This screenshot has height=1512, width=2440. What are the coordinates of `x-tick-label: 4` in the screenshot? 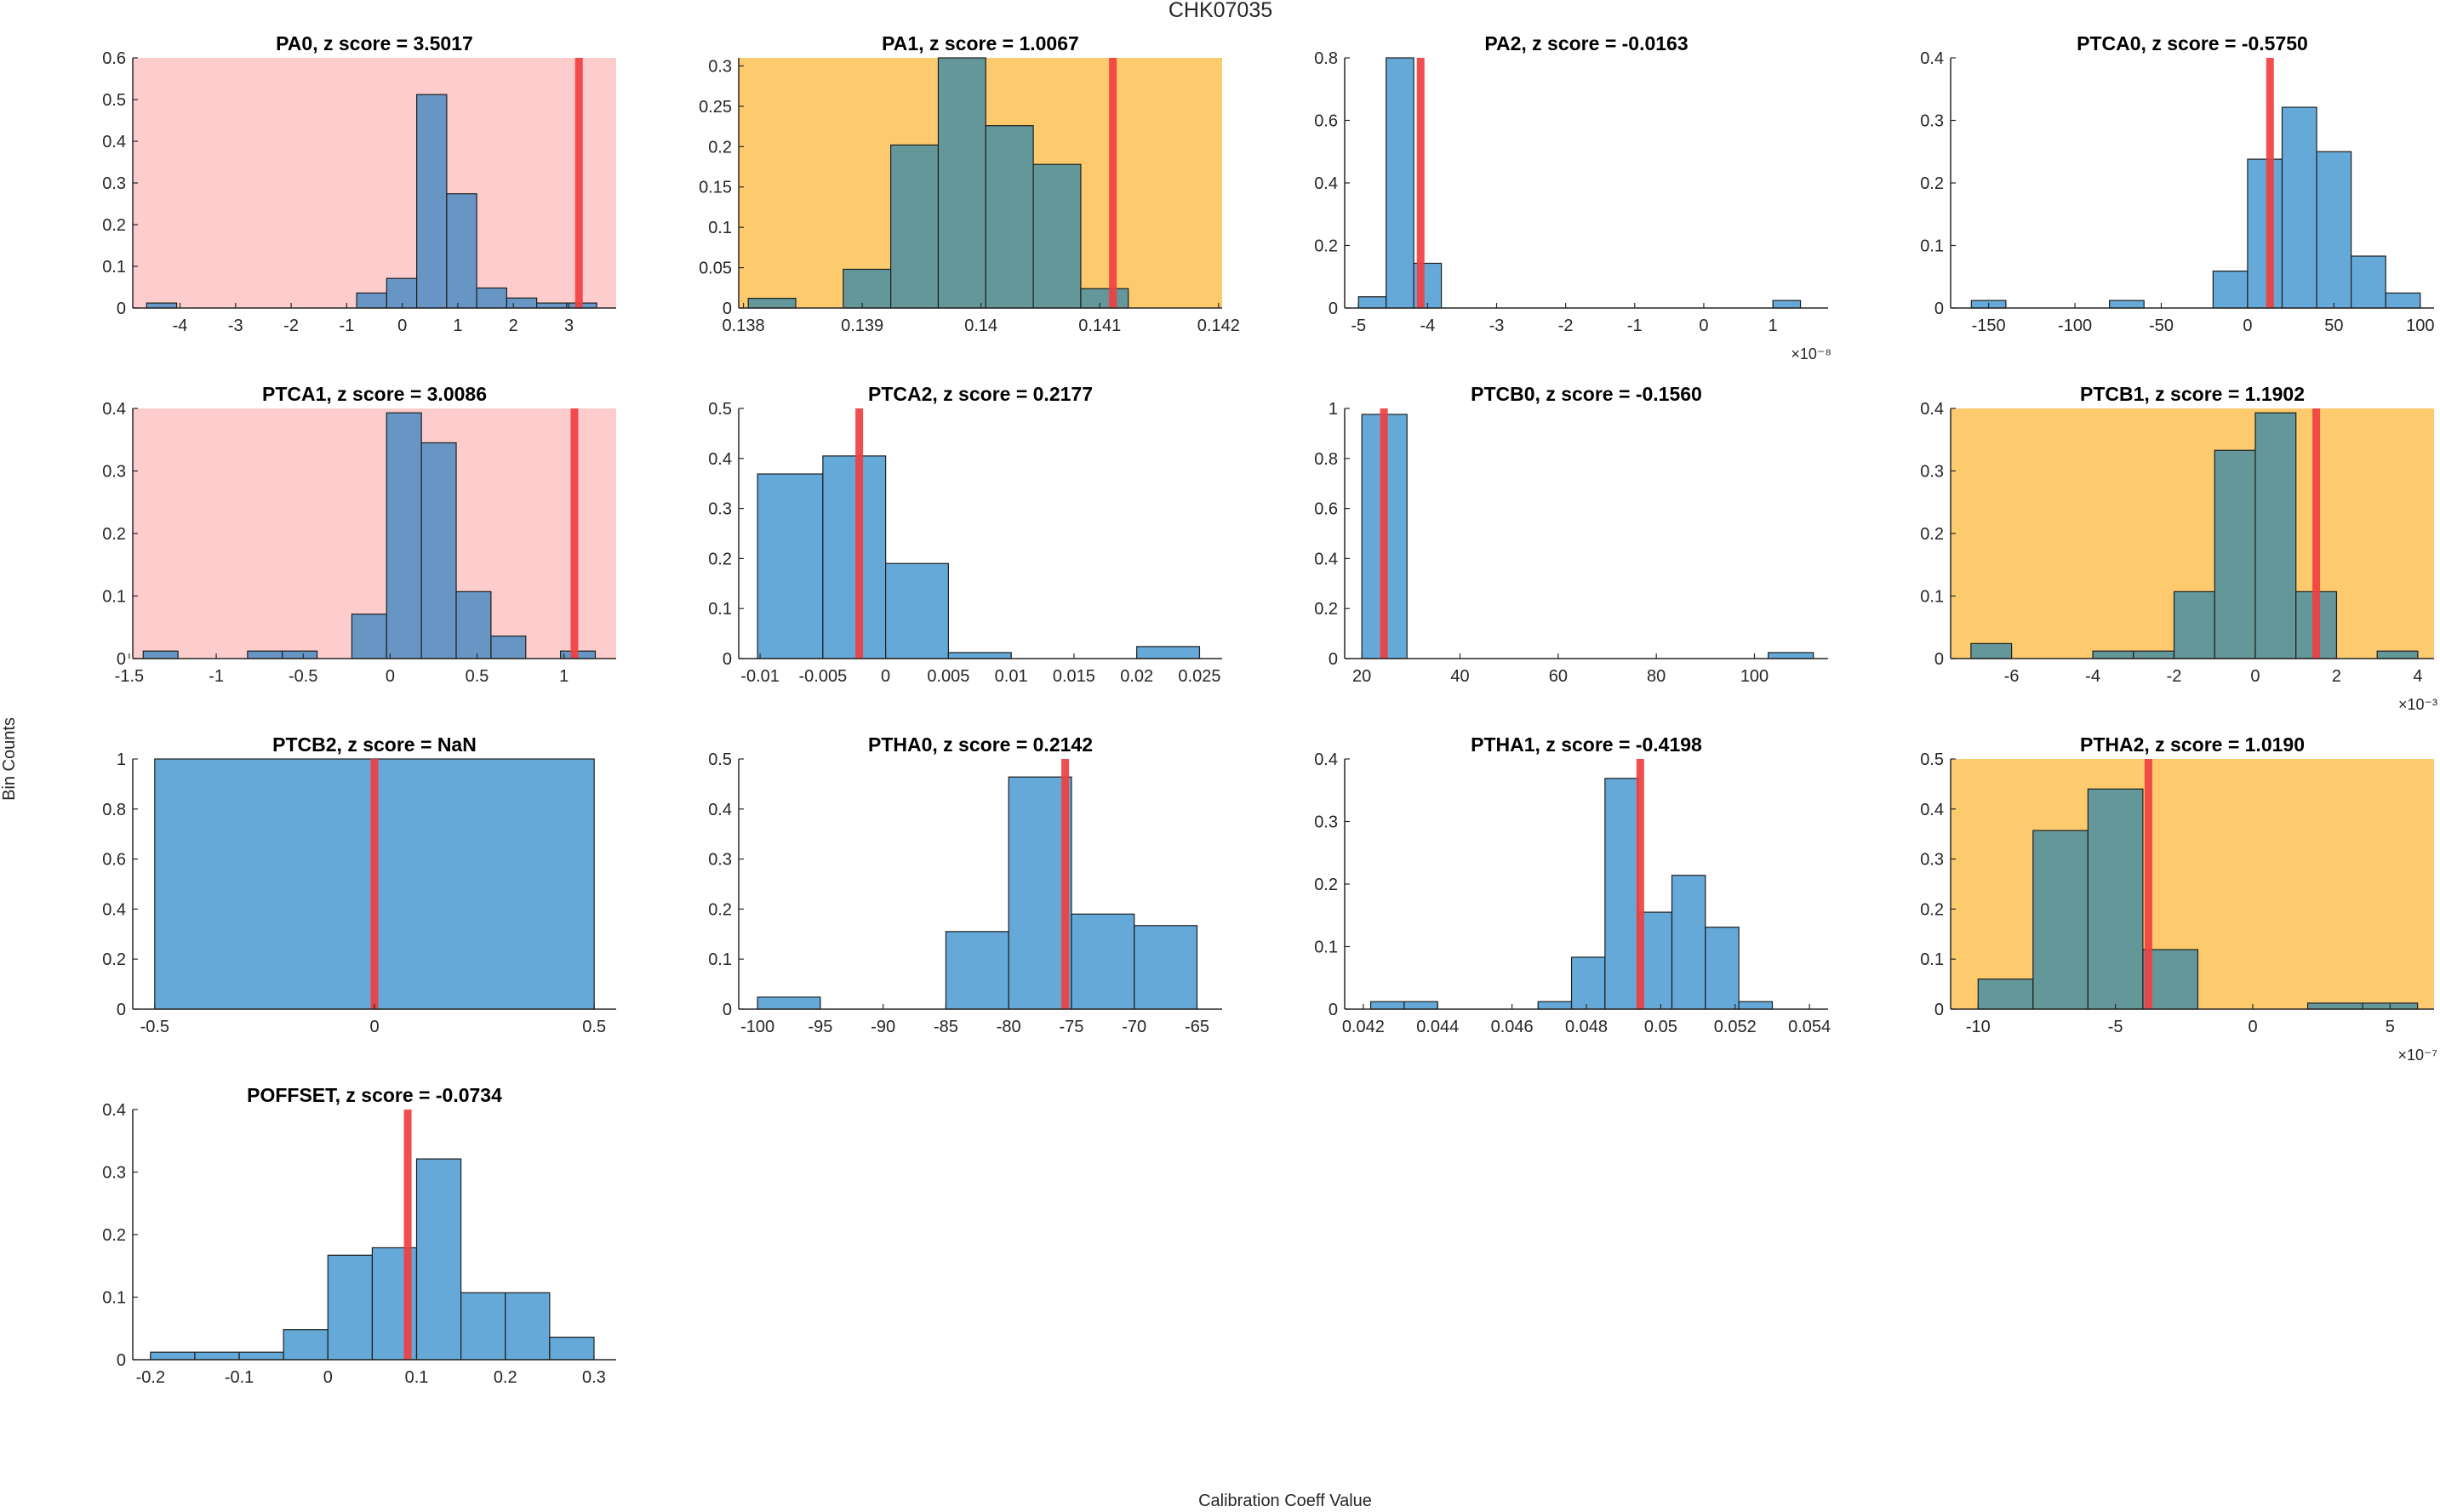 It's located at (2417, 676).